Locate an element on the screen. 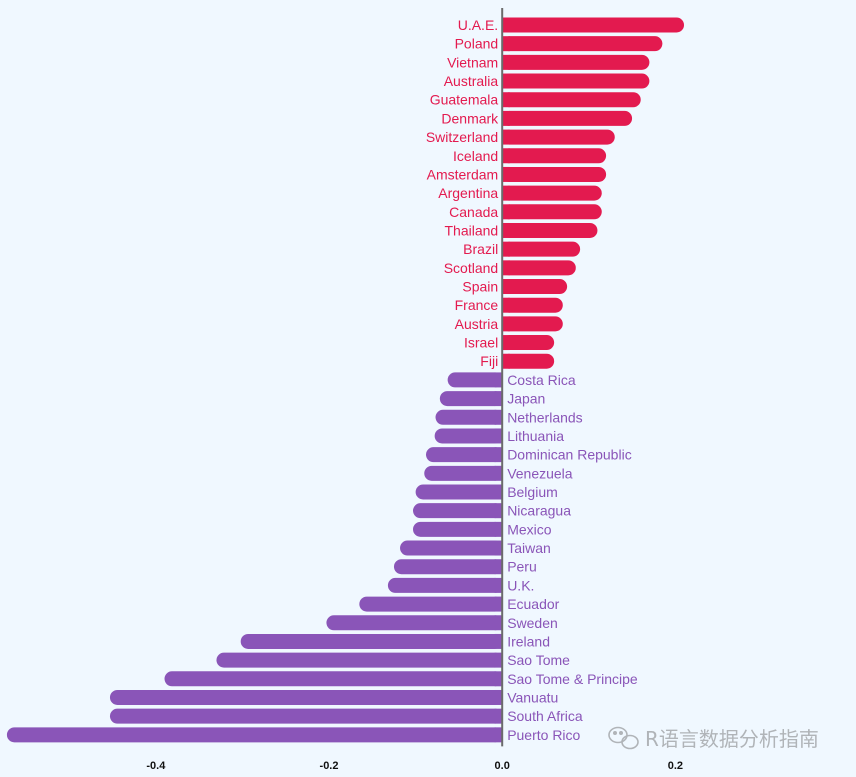 This screenshot has height=777, width=856. category-label: Vanuatu is located at coordinates (532, 697).